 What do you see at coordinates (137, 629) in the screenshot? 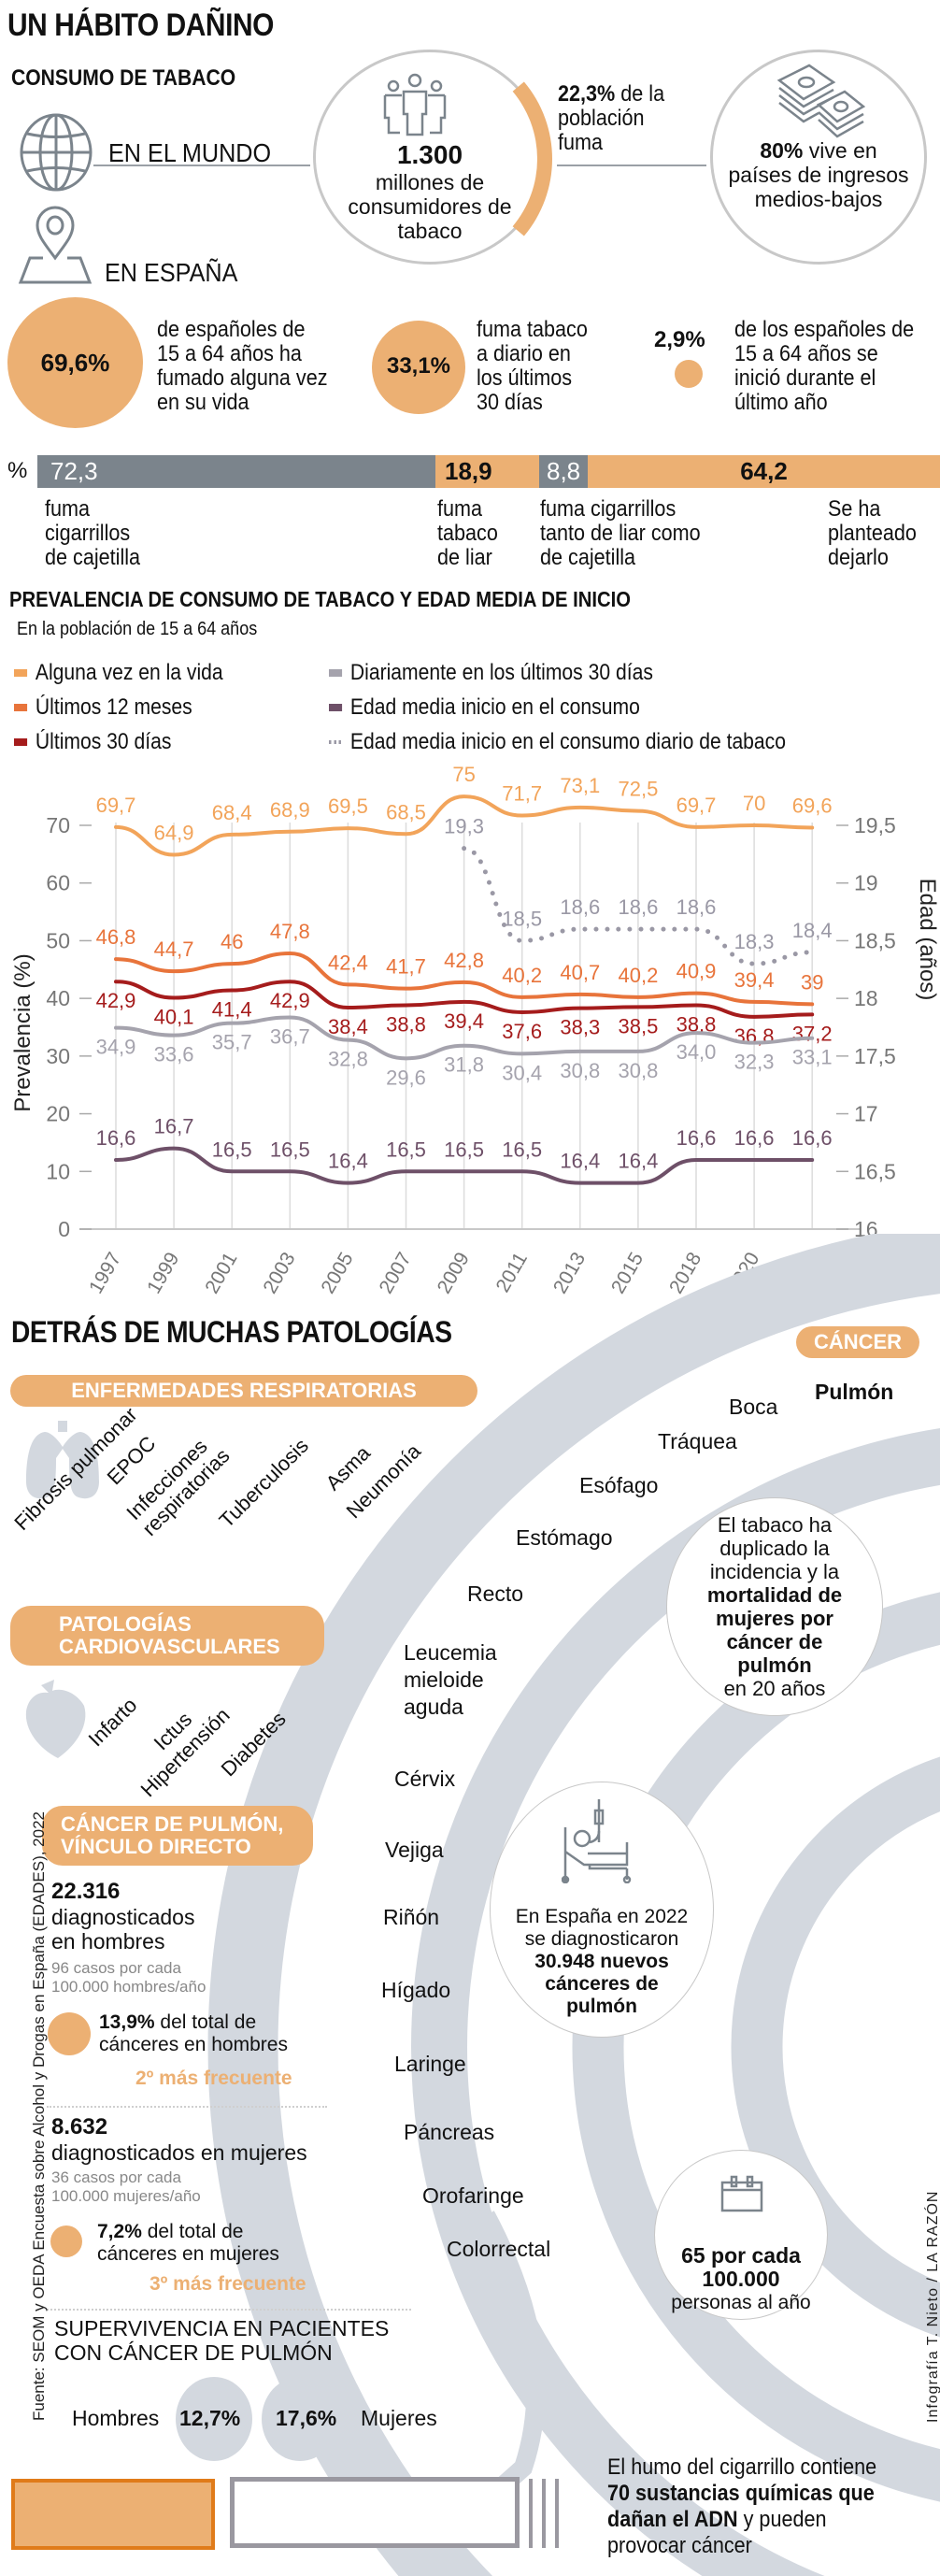
I see `chart-subtitle: En la población de 15 a 64 años` at bounding box center [137, 629].